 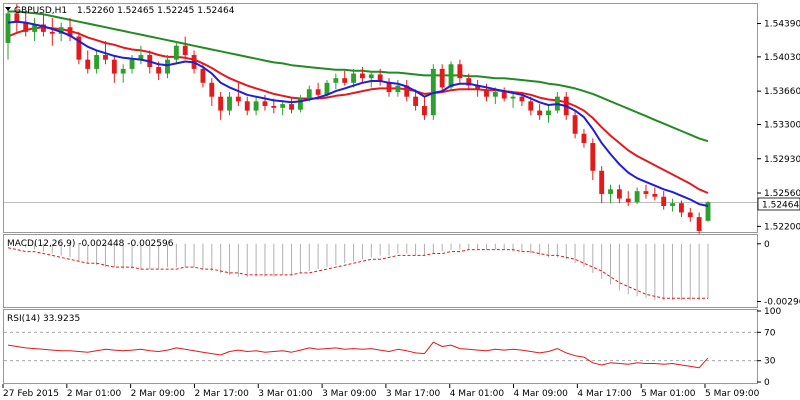 What do you see at coordinates (782, 194) in the screenshot?
I see `price-tick-label: 1.52560` at bounding box center [782, 194].